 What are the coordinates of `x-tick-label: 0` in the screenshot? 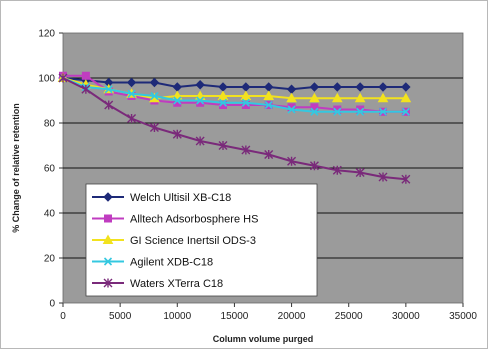 It's located at (63, 316).